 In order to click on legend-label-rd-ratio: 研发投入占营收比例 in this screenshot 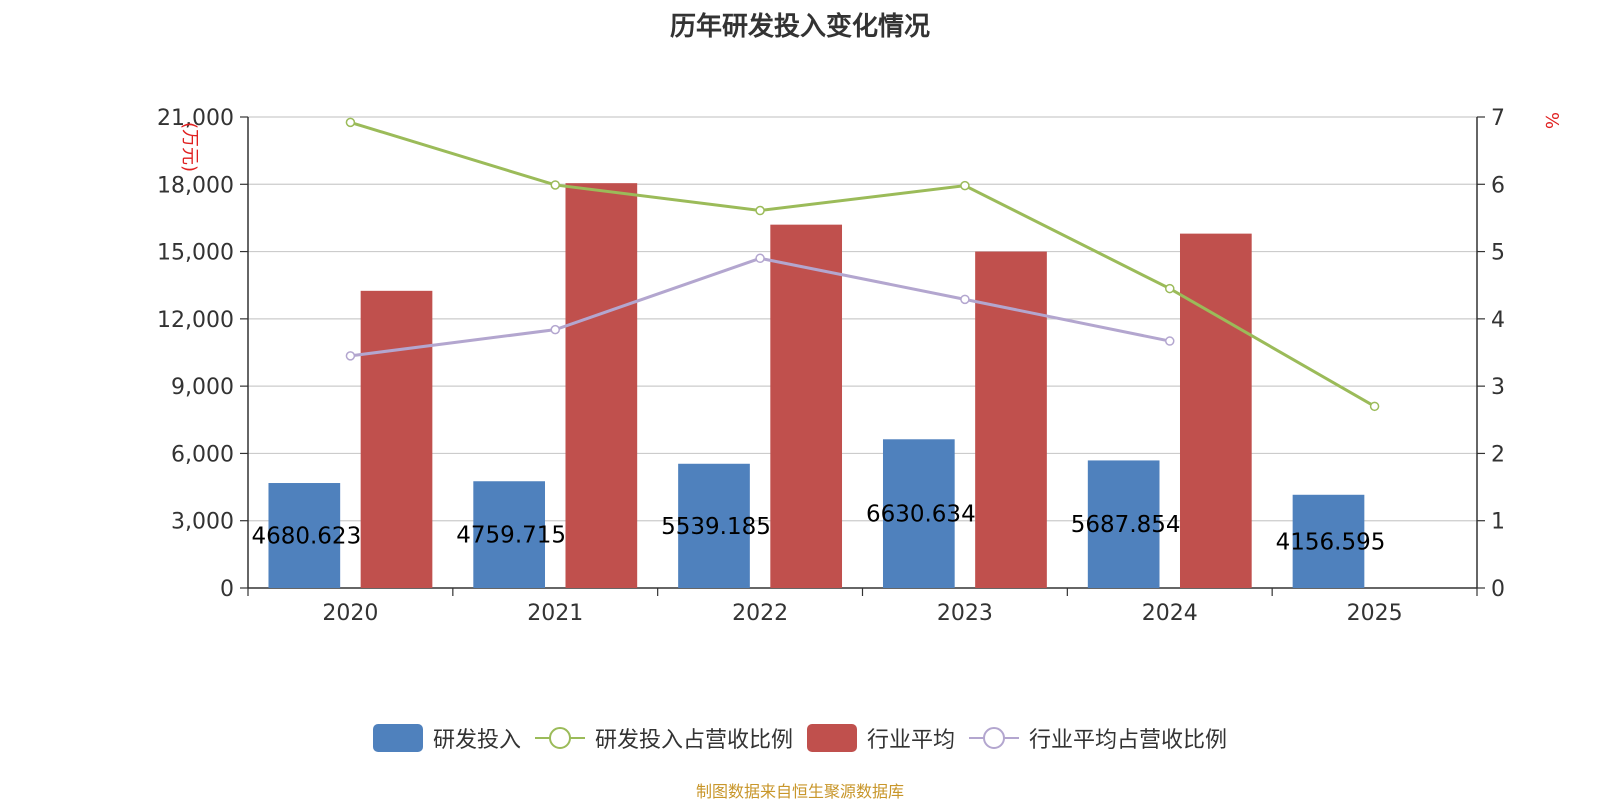, I will do `click(693, 740)`.